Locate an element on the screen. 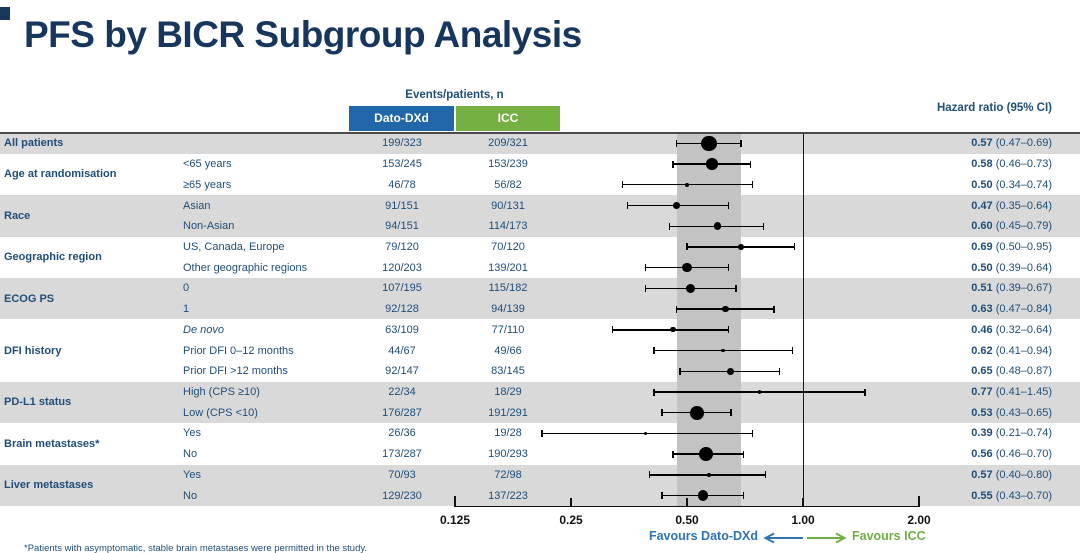 This screenshot has height=553, width=1080. subgroup-label: Other geographic regions is located at coordinates (245, 267).